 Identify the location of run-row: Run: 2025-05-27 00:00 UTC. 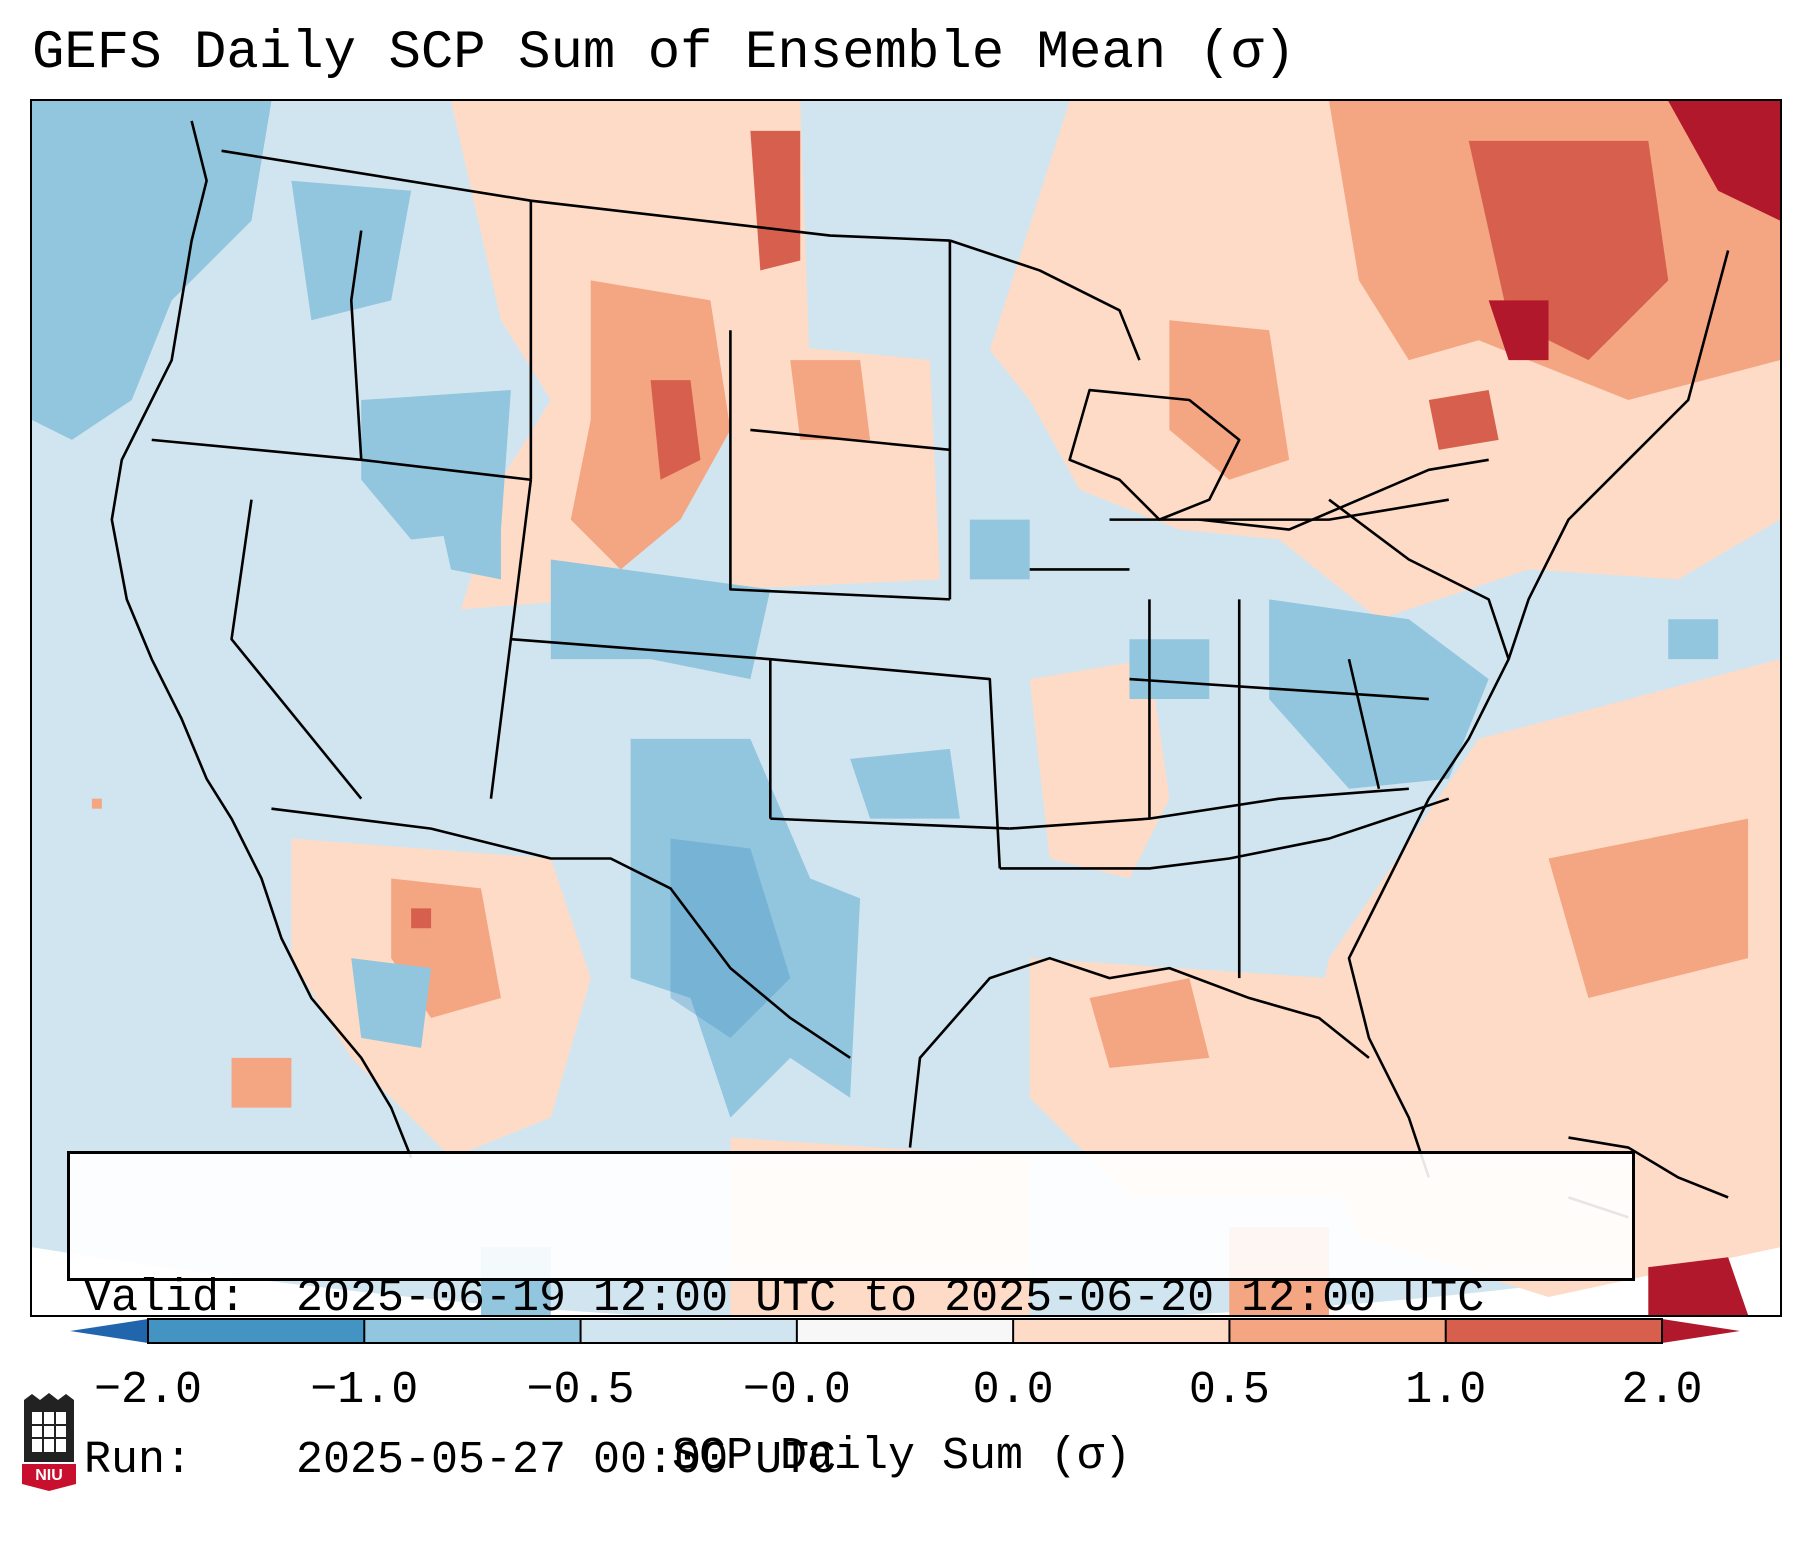
(858, 1461).